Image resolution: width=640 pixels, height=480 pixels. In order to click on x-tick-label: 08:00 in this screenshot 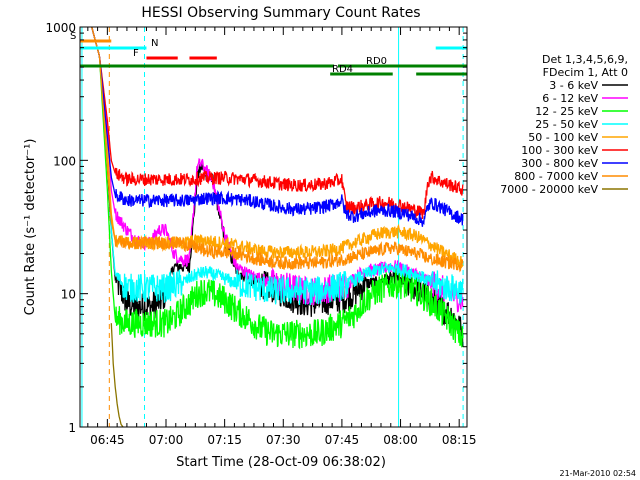, I will do `click(400, 440)`.